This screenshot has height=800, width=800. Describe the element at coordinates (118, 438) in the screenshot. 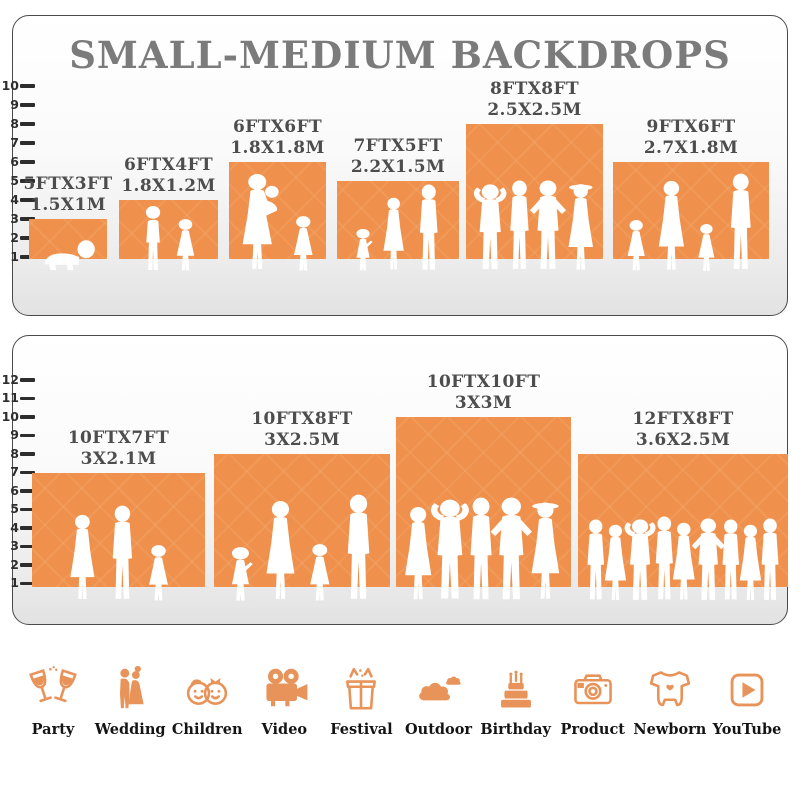

I see `backdrop-size-ft: 10FTX7FT` at that location.